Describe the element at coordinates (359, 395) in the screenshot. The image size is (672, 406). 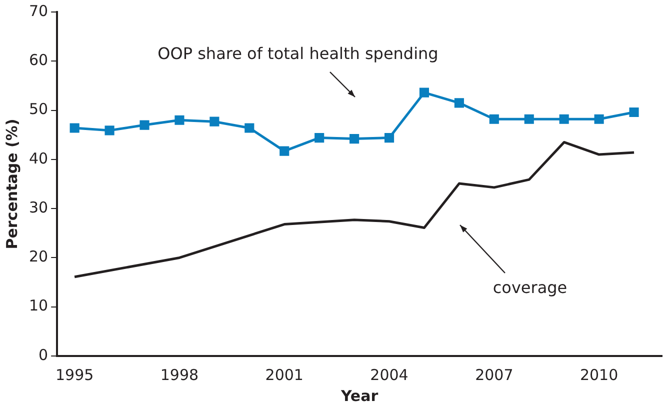
I see `x-axis-title: Year` at that location.